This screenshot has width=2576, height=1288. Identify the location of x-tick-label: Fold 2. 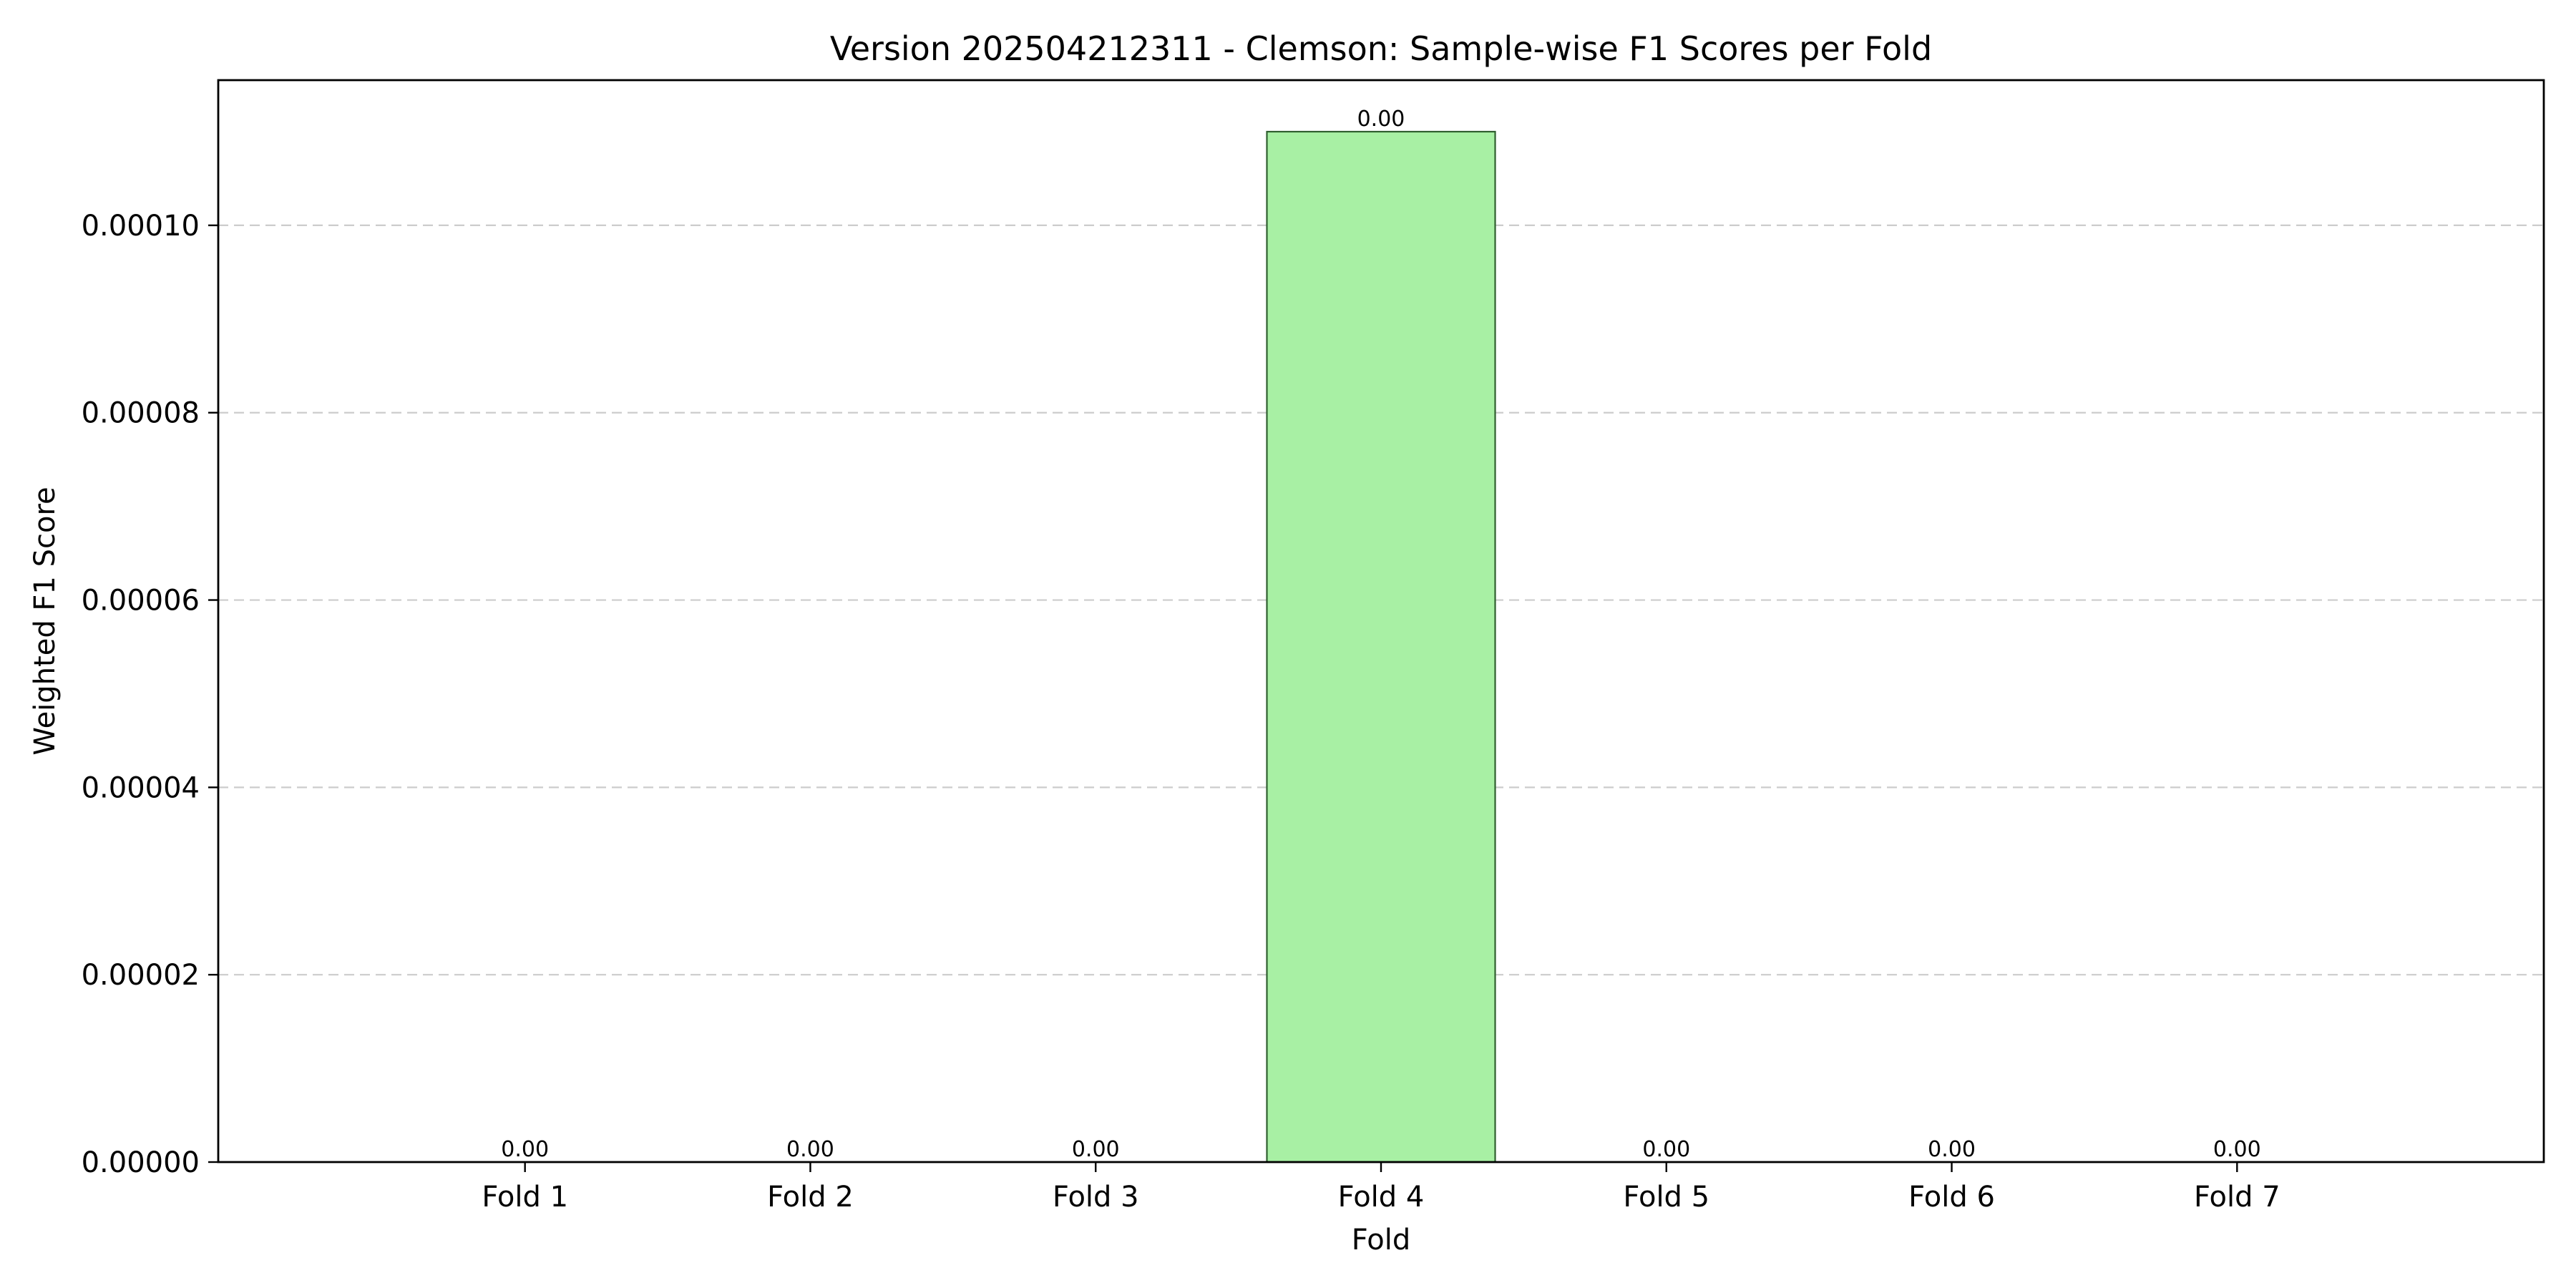
(810, 1197).